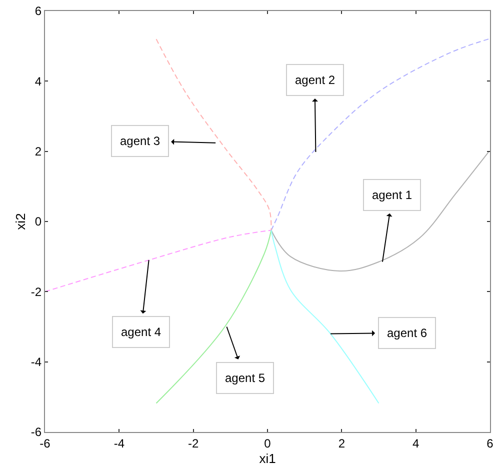 This screenshot has height=474, width=498. What do you see at coordinates (267, 458) in the screenshot?
I see `x-axis-title: xi1` at bounding box center [267, 458].